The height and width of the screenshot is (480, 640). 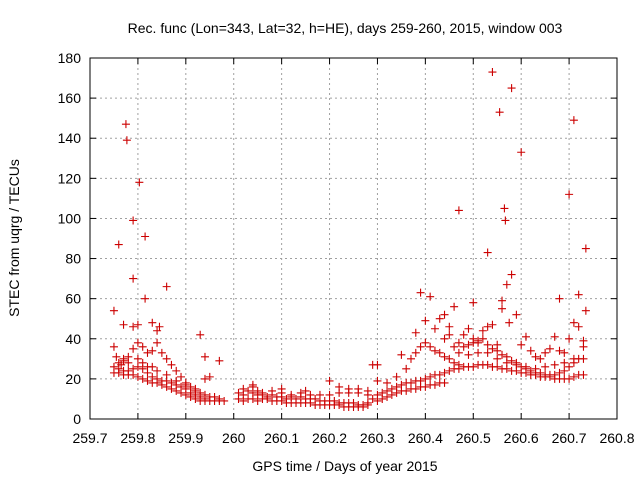 I want to click on x-tick-label: 260.1, so click(x=281, y=438).